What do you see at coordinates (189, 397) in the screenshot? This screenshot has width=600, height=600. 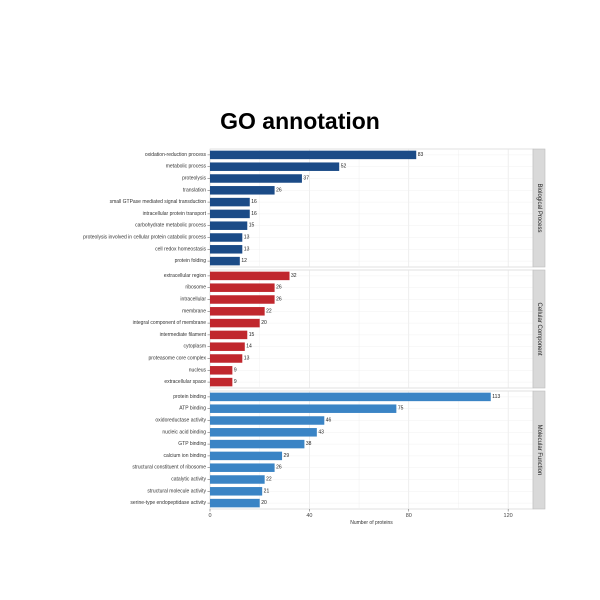 I see `category-label: protein binding` at bounding box center [189, 397].